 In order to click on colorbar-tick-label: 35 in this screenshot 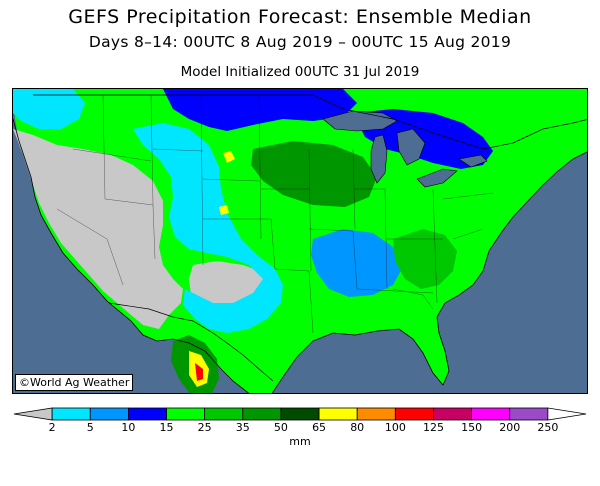, I will do `click(242, 427)`.